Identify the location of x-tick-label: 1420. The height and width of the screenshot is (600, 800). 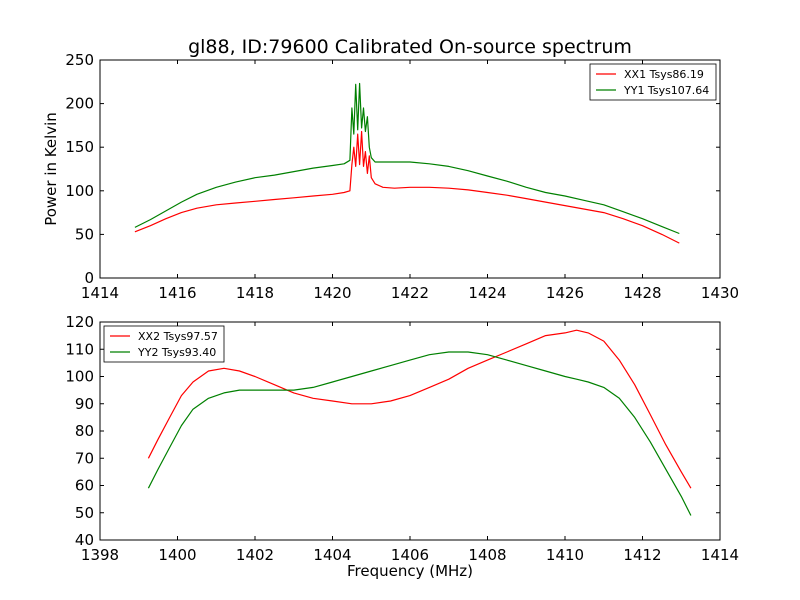
(332, 293).